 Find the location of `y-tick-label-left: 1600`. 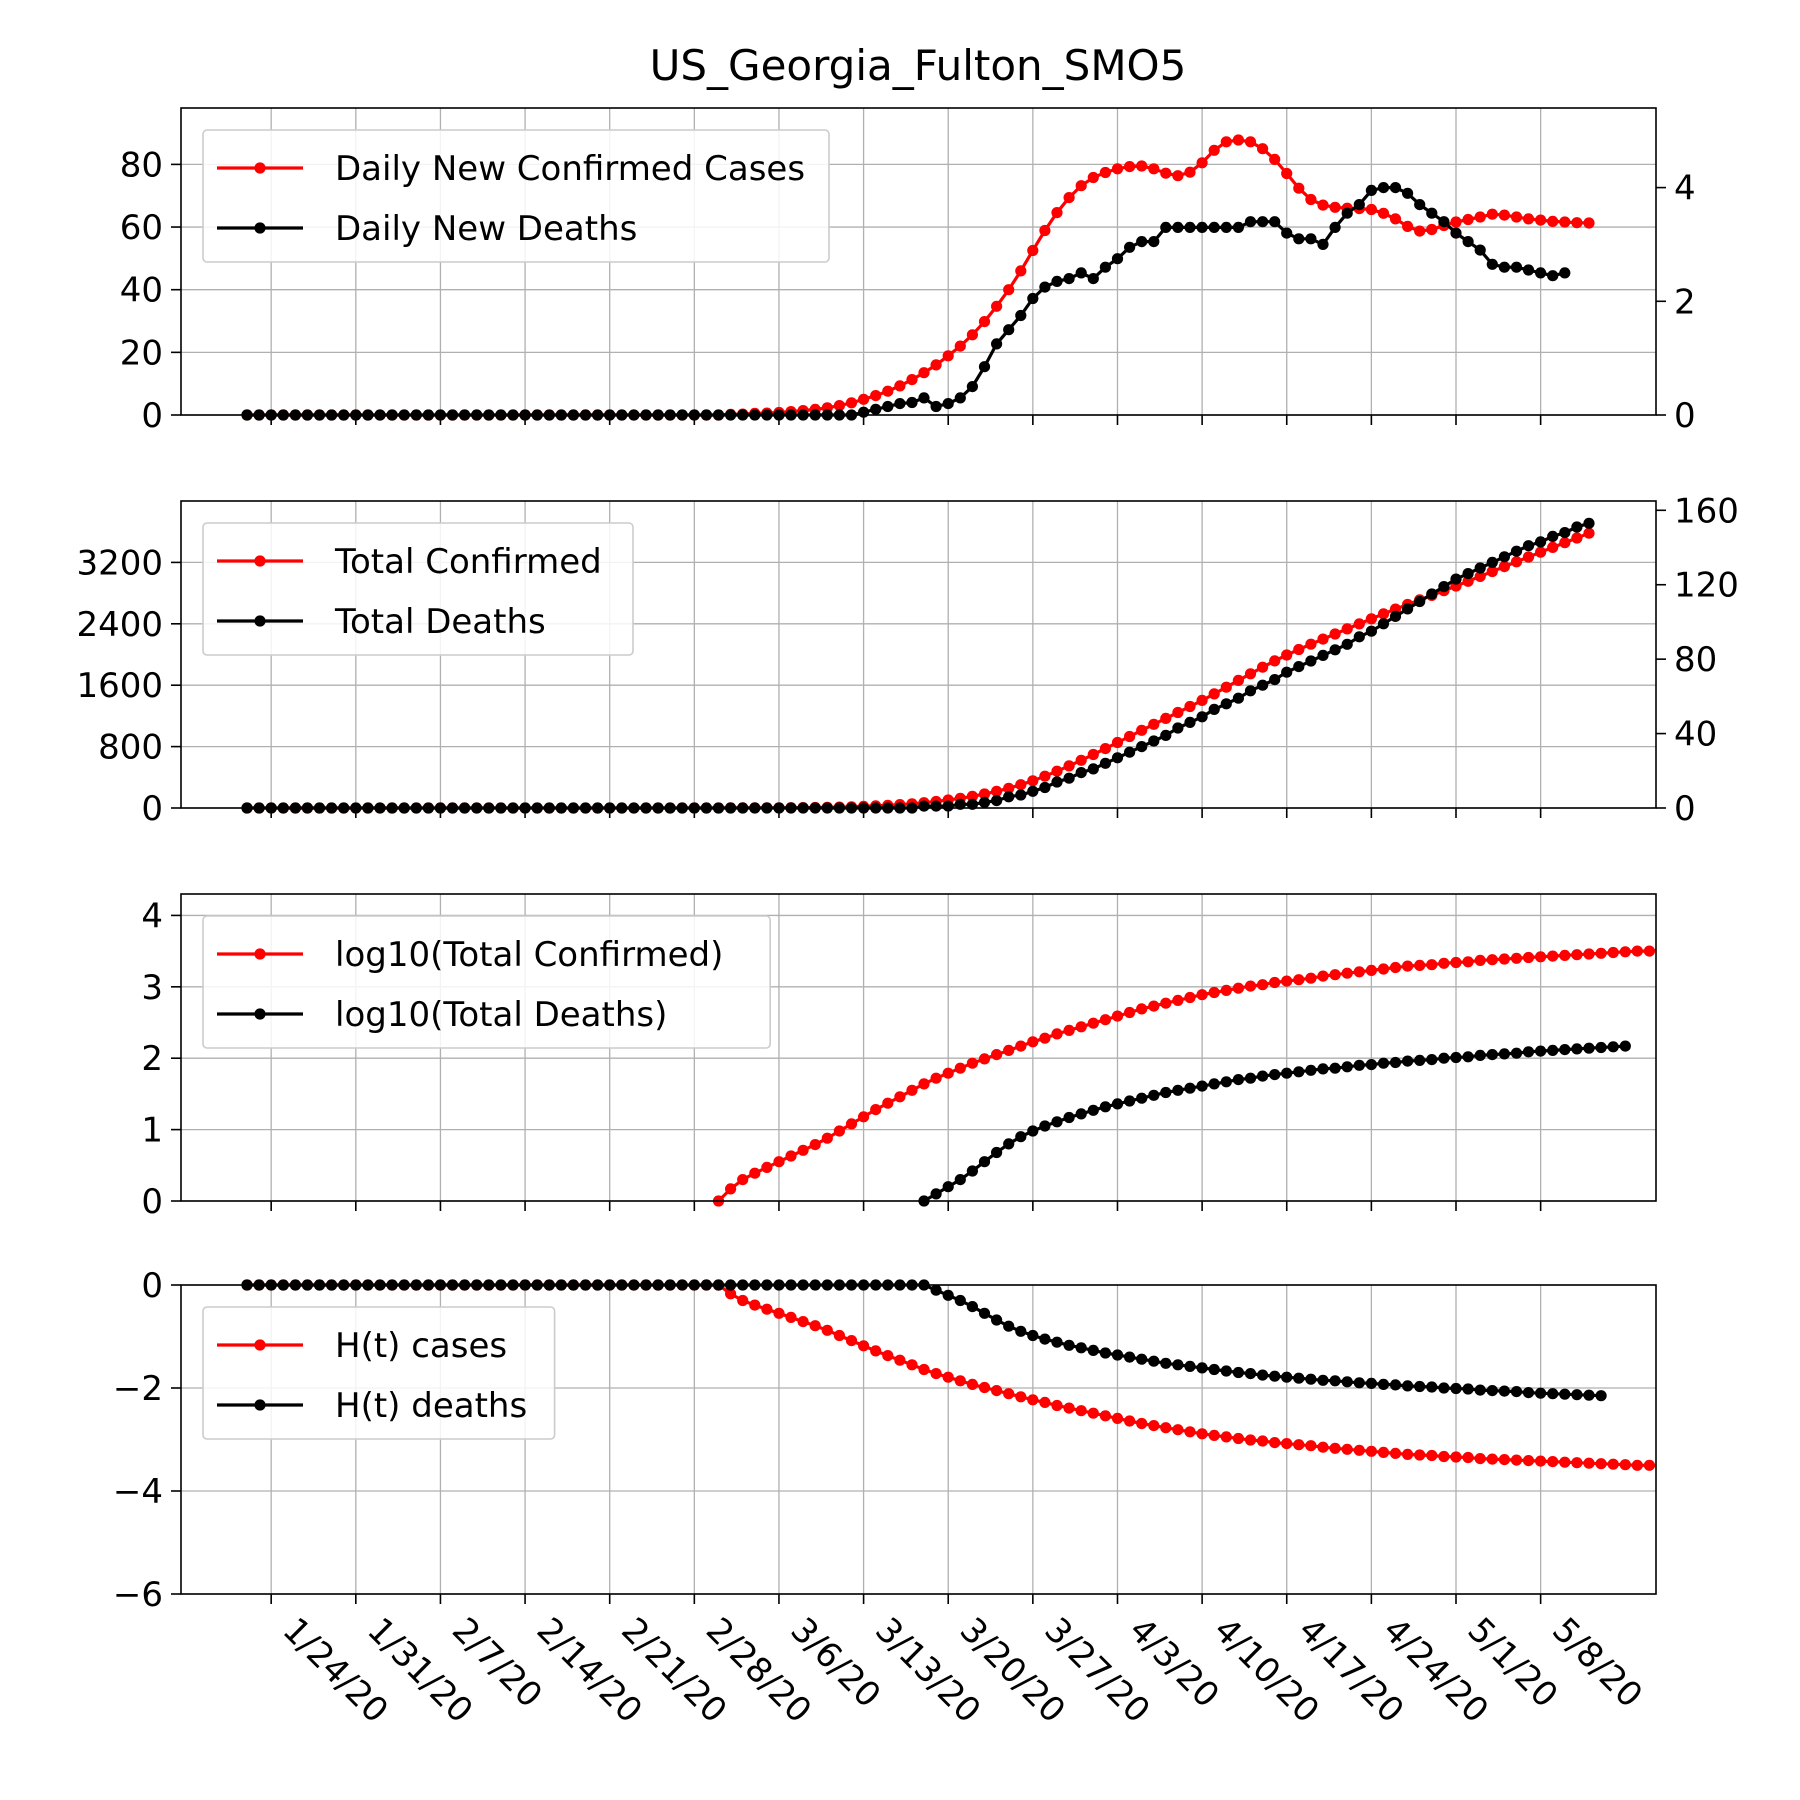

y-tick-label-left: 1600 is located at coordinates (119, 686).